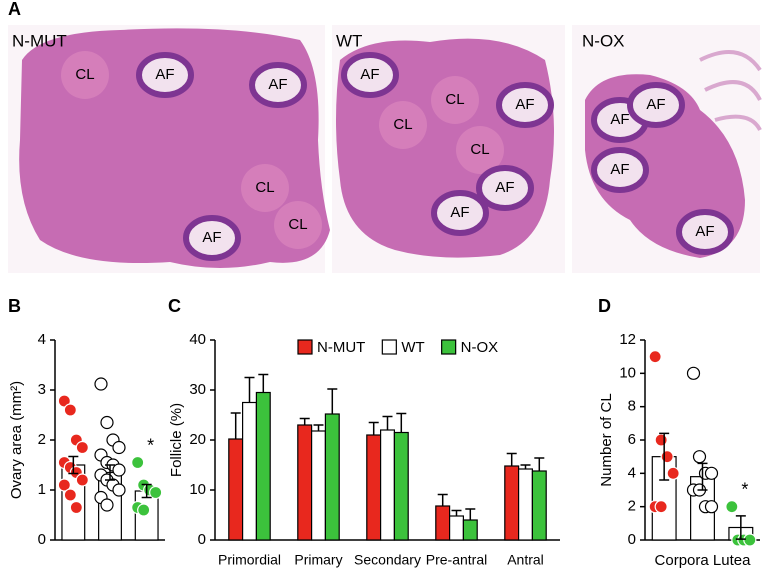  I want to click on y-axis-label: Ovary area (mm²), so click(16, 440).